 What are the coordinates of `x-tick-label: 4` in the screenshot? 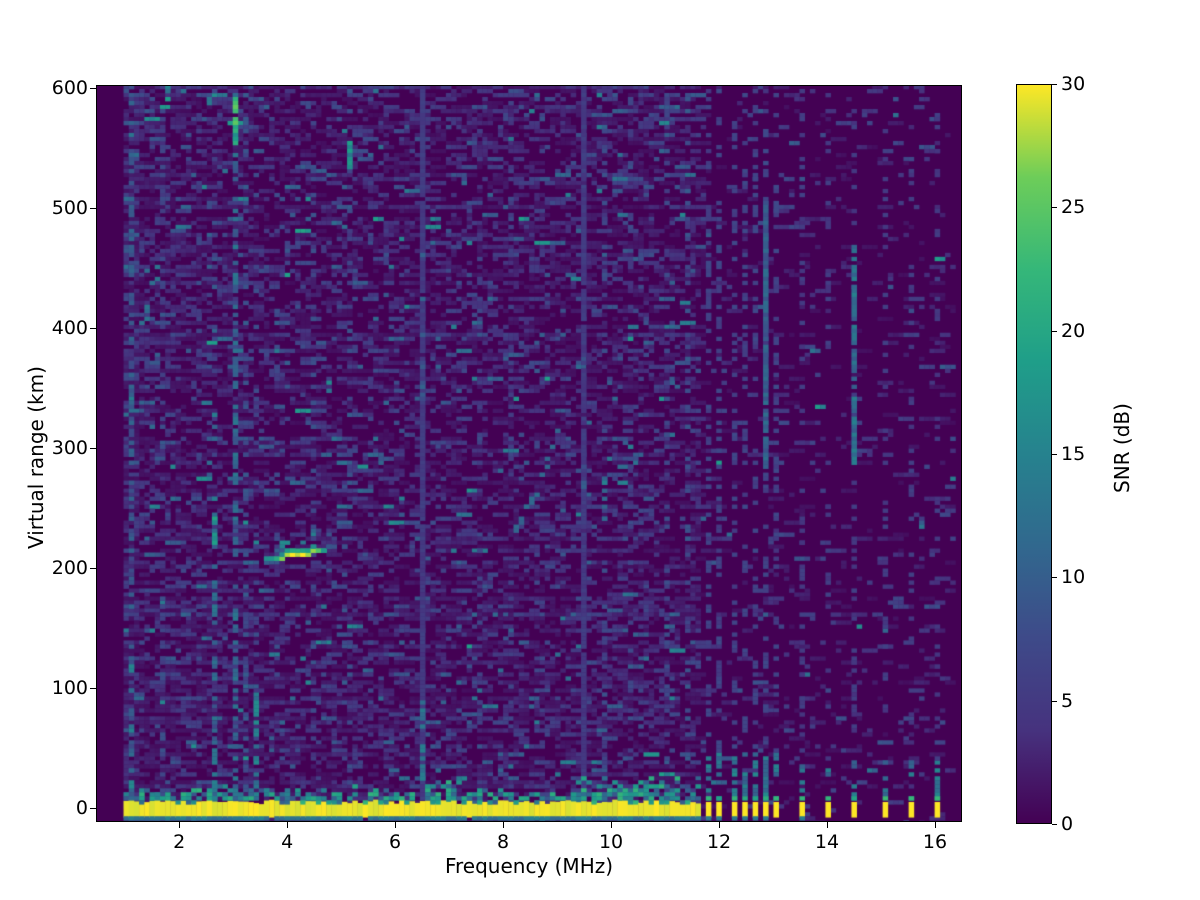 It's located at (287, 842).